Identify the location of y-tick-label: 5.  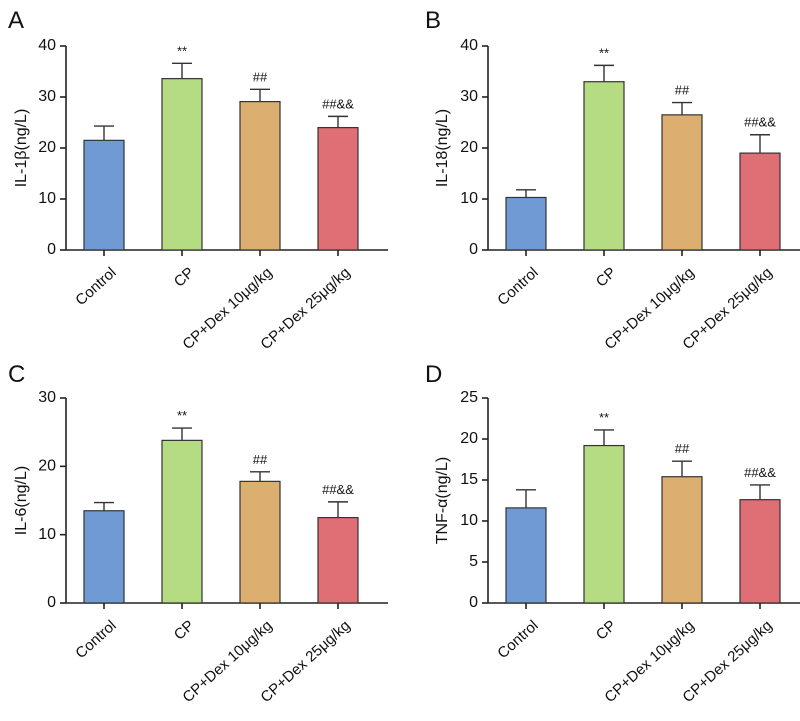
(473, 561).